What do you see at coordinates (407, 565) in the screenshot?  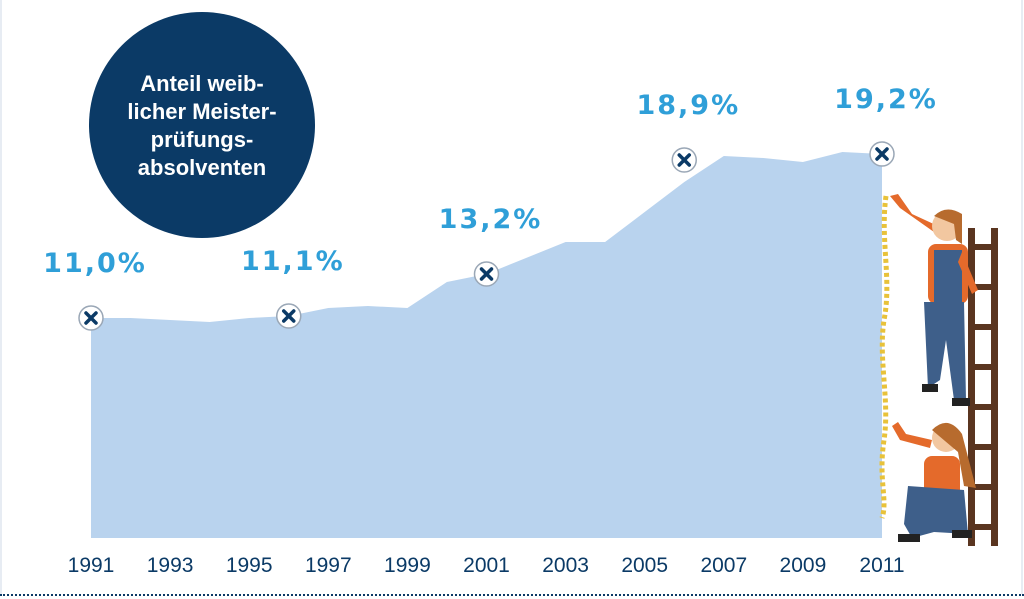 I see `x-tick-label: 1999` at bounding box center [407, 565].